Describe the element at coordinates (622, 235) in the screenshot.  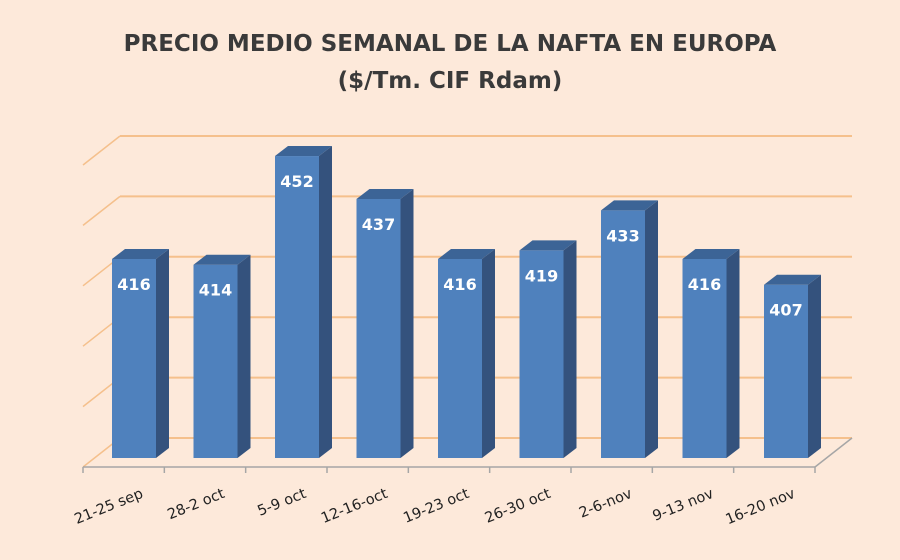
I see `data-label: 433` at that location.